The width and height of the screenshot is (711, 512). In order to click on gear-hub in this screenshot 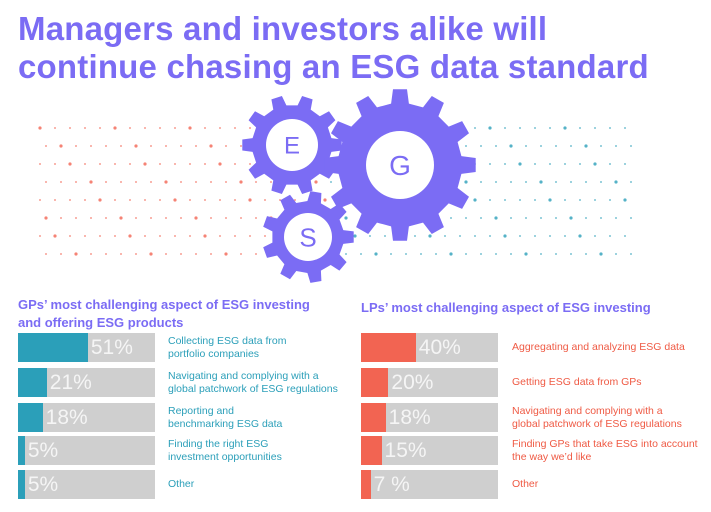, I will do `click(400, 165)`.